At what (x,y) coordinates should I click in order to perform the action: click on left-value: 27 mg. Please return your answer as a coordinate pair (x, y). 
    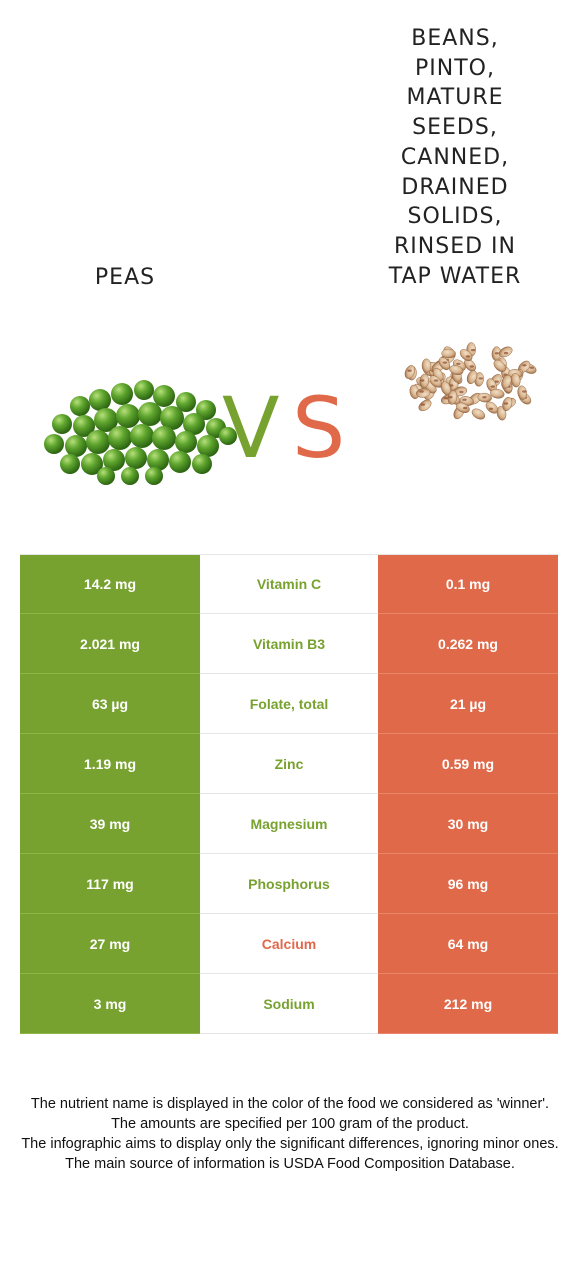
    Looking at the image, I should click on (110, 944).